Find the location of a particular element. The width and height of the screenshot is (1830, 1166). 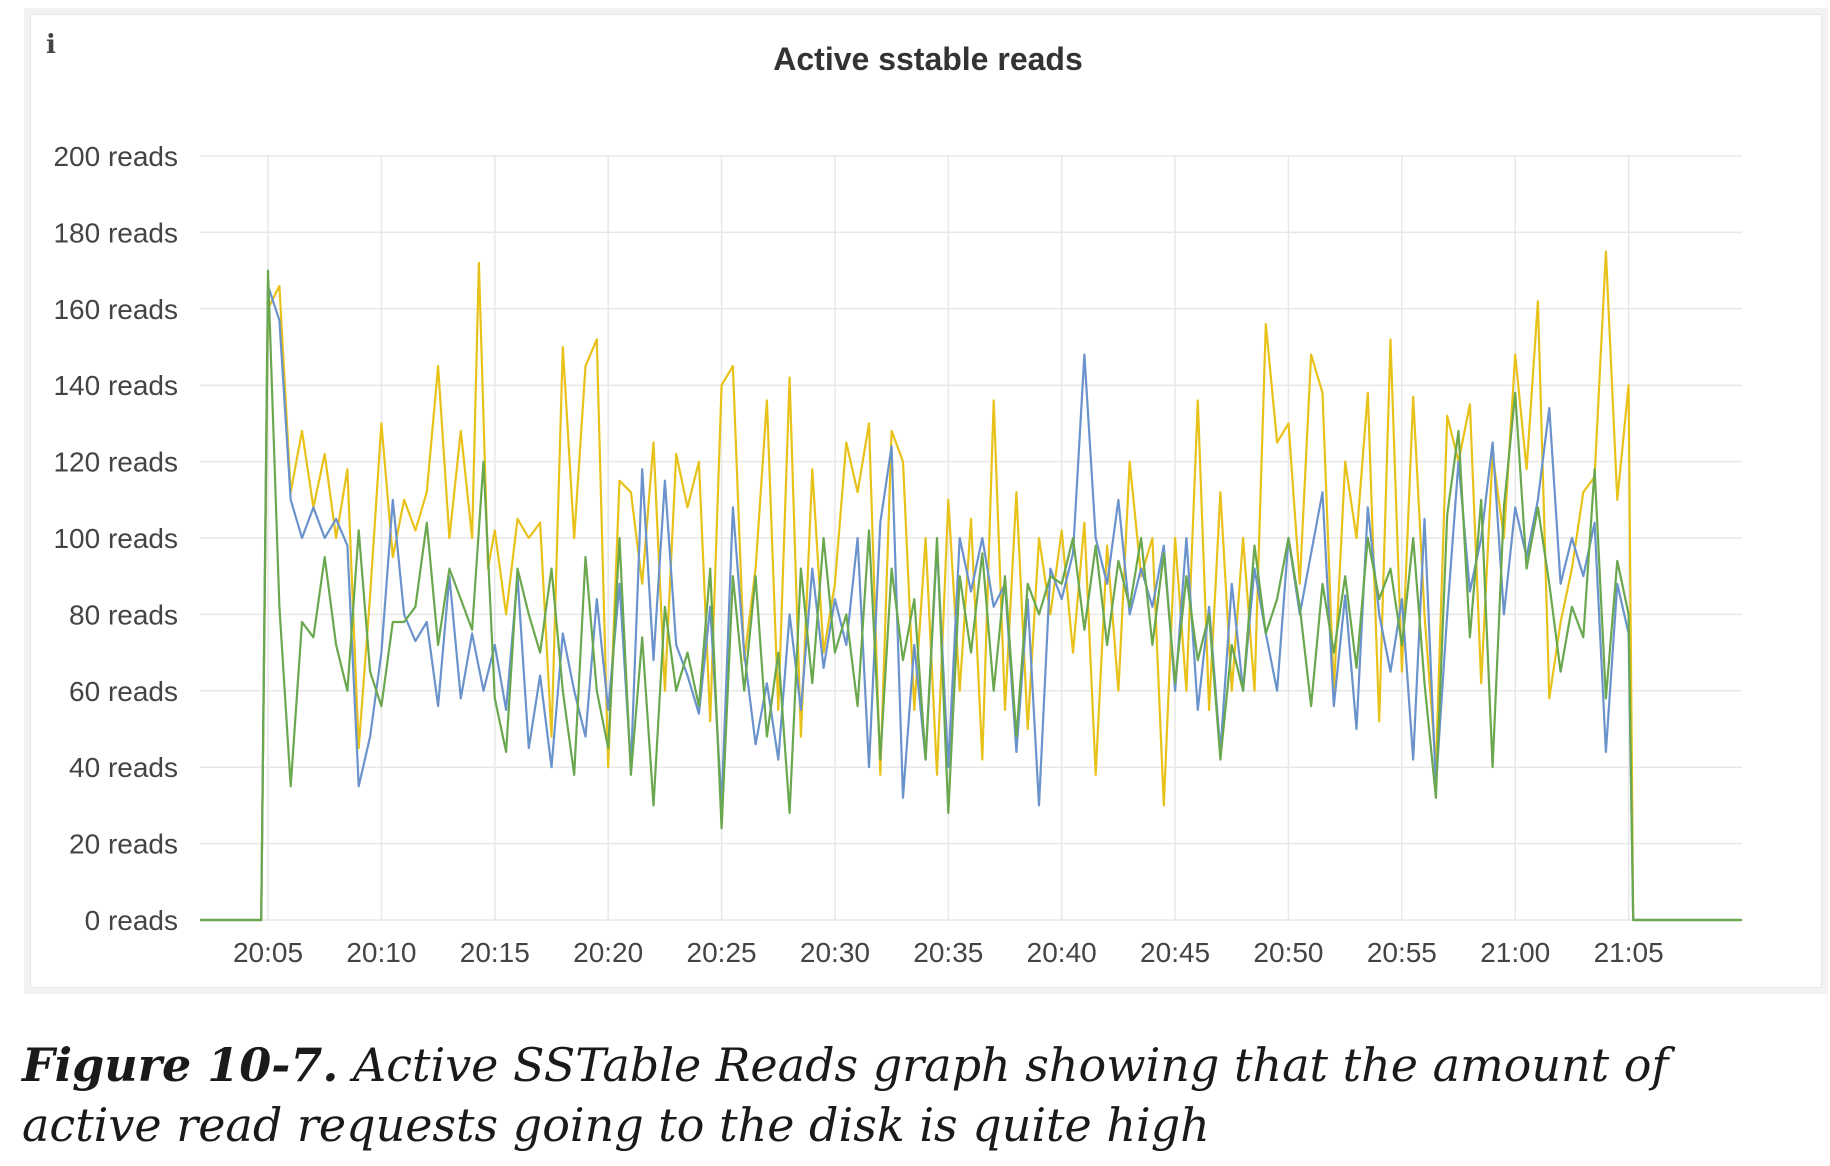

x-tick-label: 20:15 is located at coordinates (495, 952).